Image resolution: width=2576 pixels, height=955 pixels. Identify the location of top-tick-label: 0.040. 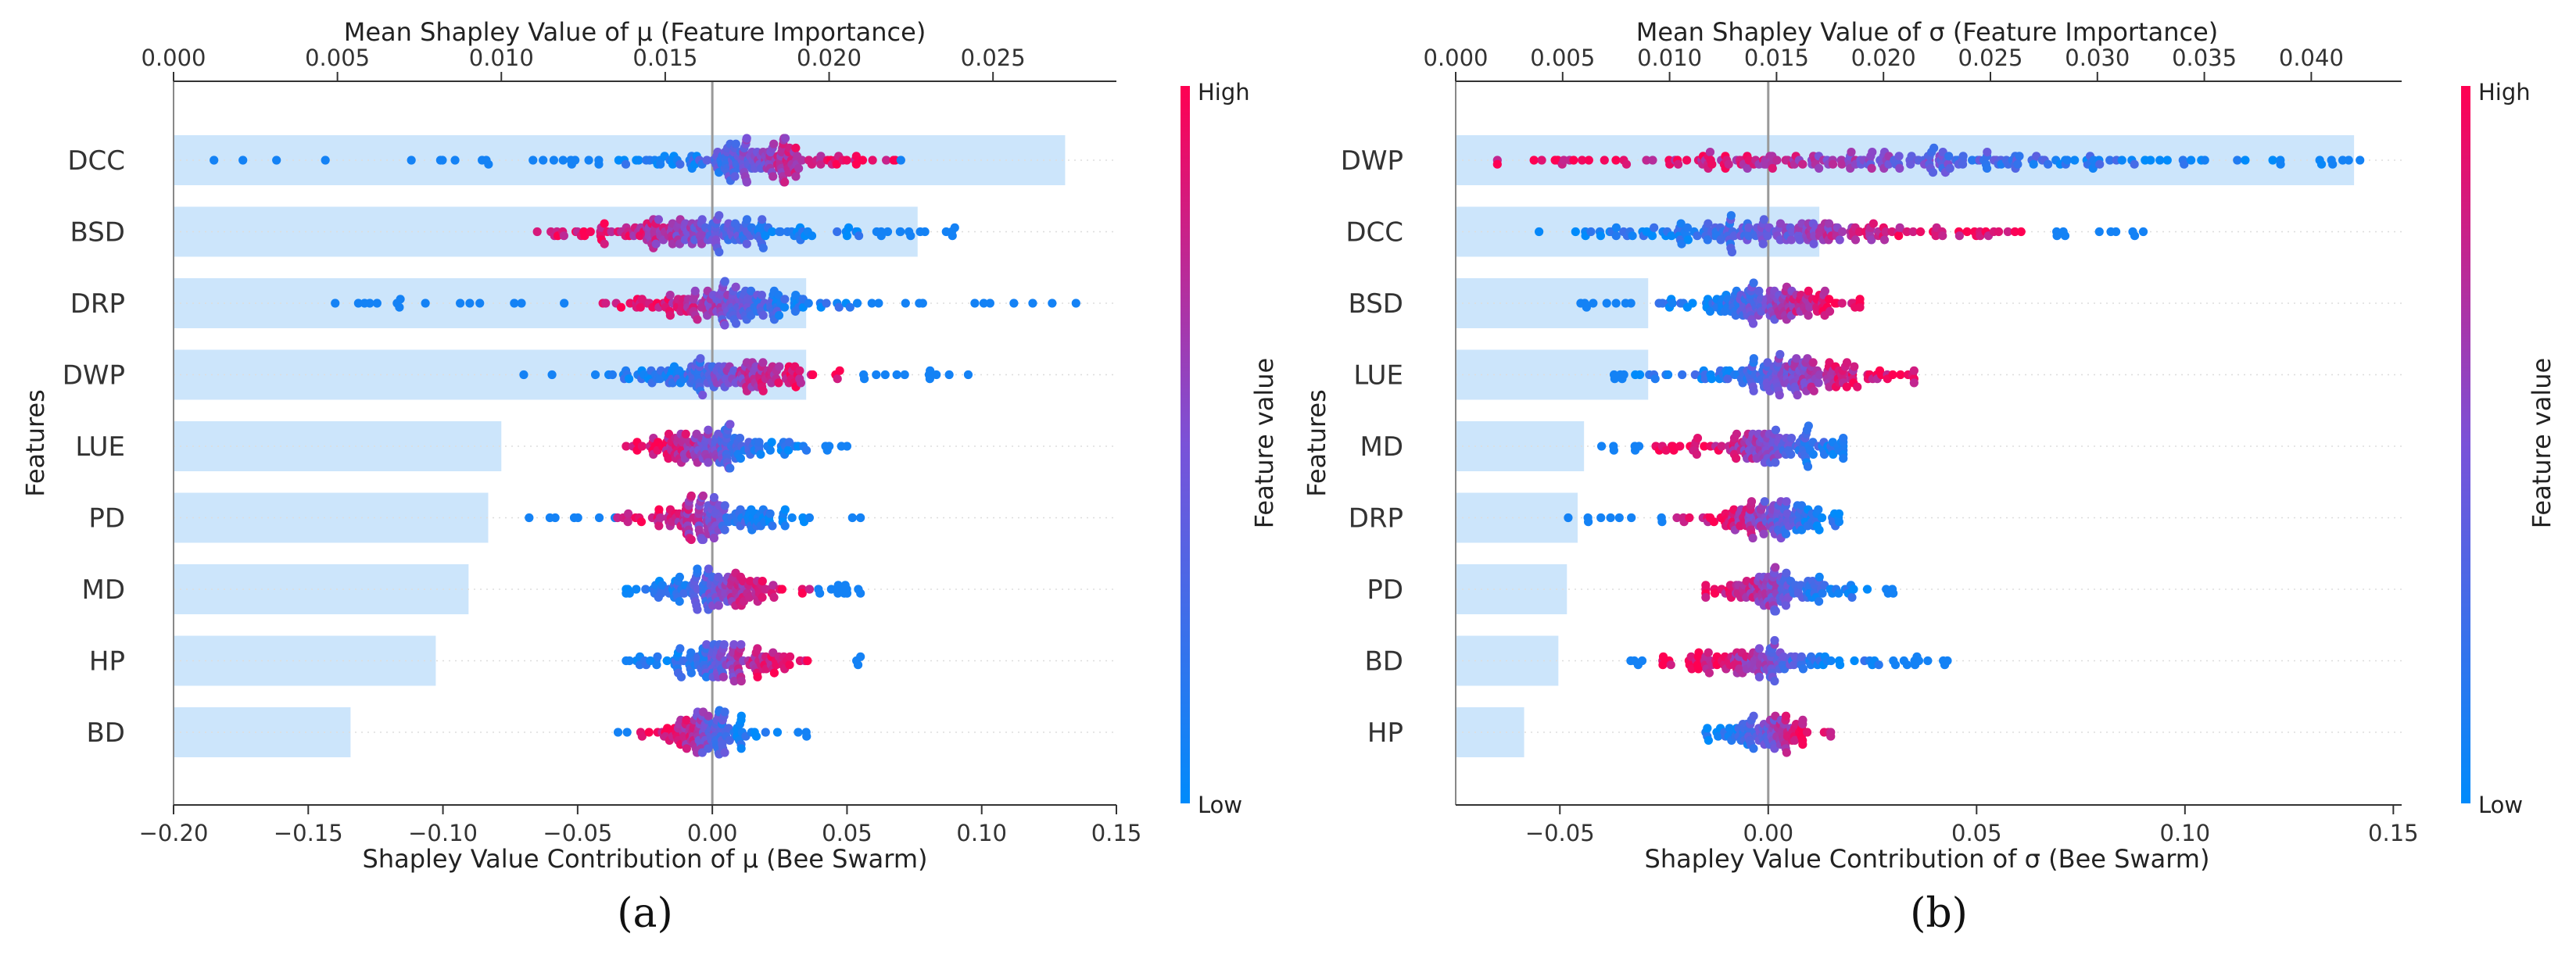
(2311, 58).